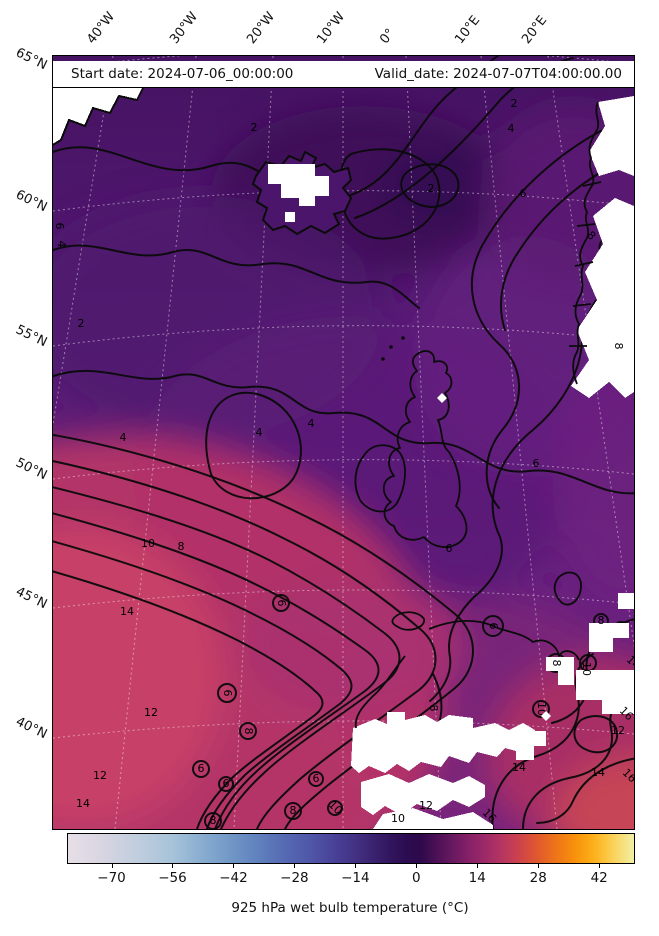  Describe the element at coordinates (172, 878) in the screenshot. I see `colorbar-tick-label: −56` at that location.